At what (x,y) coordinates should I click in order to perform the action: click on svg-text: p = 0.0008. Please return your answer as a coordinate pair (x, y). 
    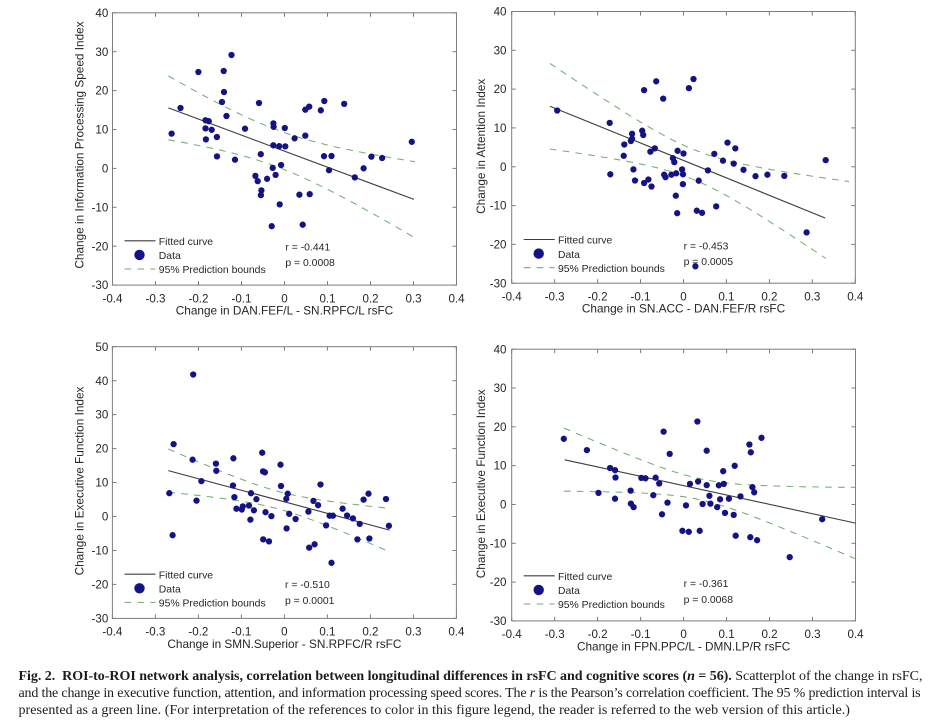
    Looking at the image, I should click on (310, 263).